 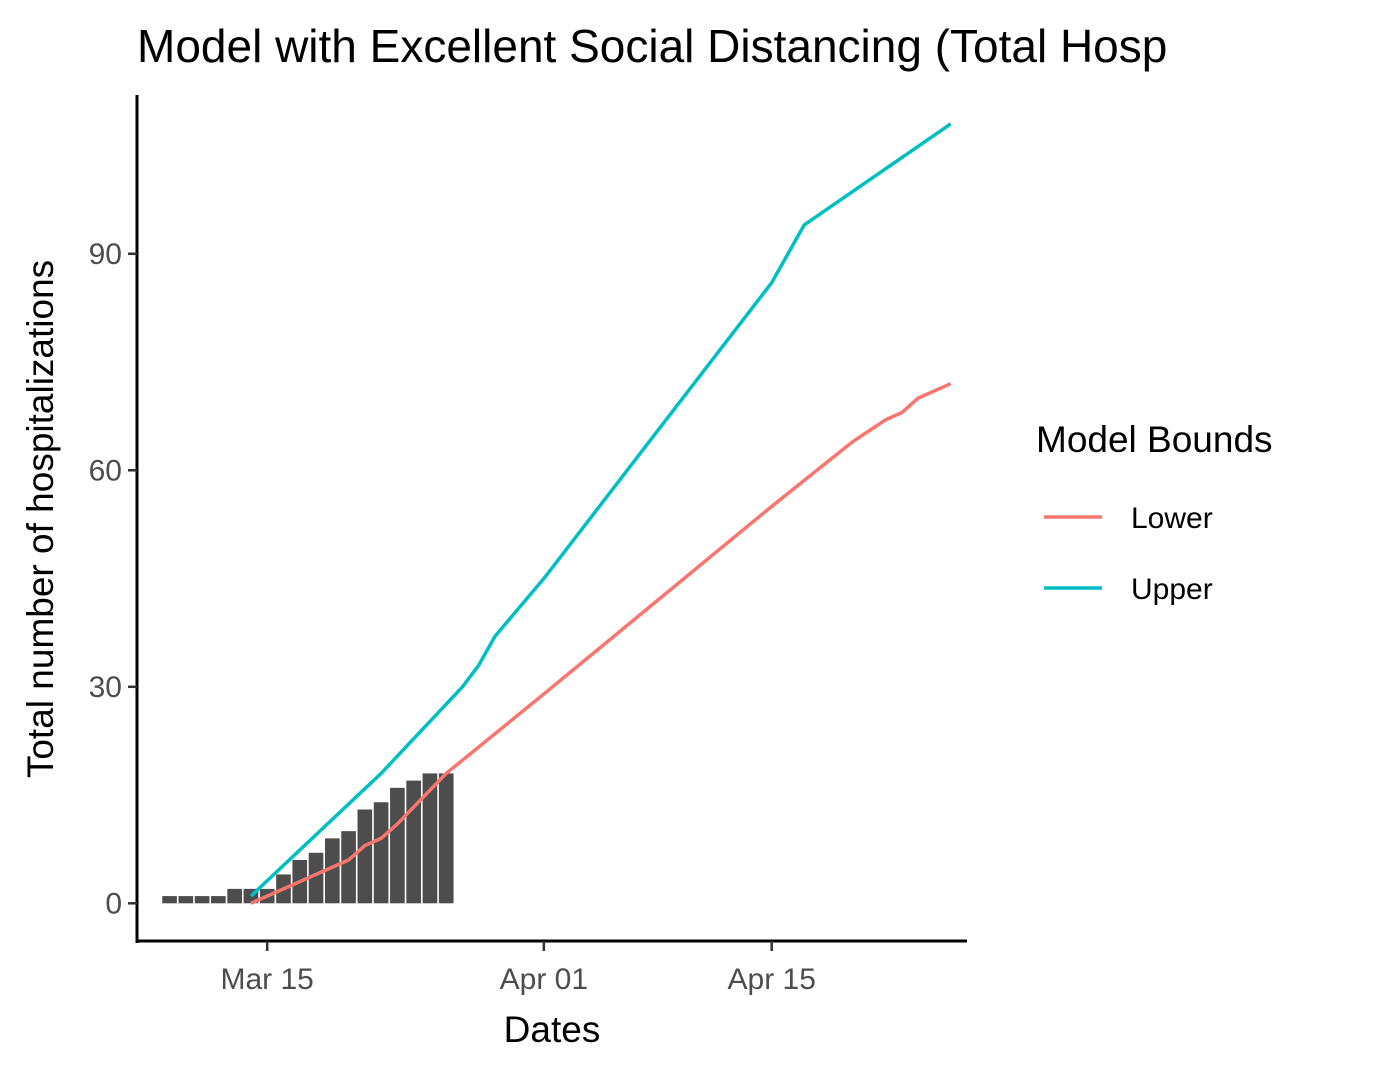 What do you see at coordinates (1172, 518) in the screenshot?
I see `legend-label-lower: Lower` at bounding box center [1172, 518].